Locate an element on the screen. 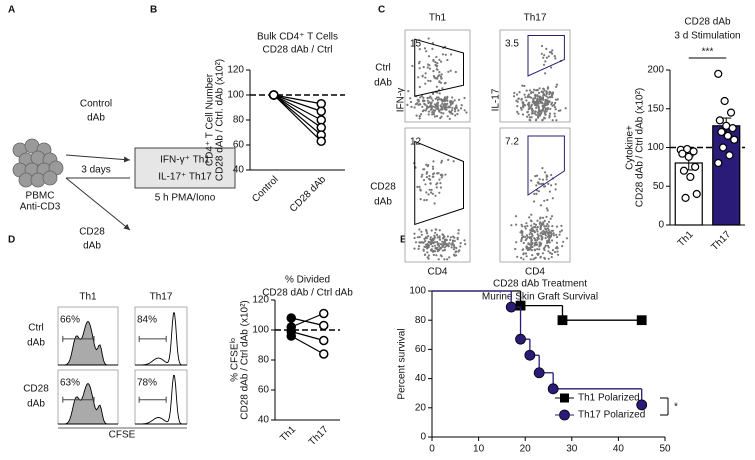 This screenshot has width=755, height=460. y-tick-label: 0 is located at coordinates (423, 437).